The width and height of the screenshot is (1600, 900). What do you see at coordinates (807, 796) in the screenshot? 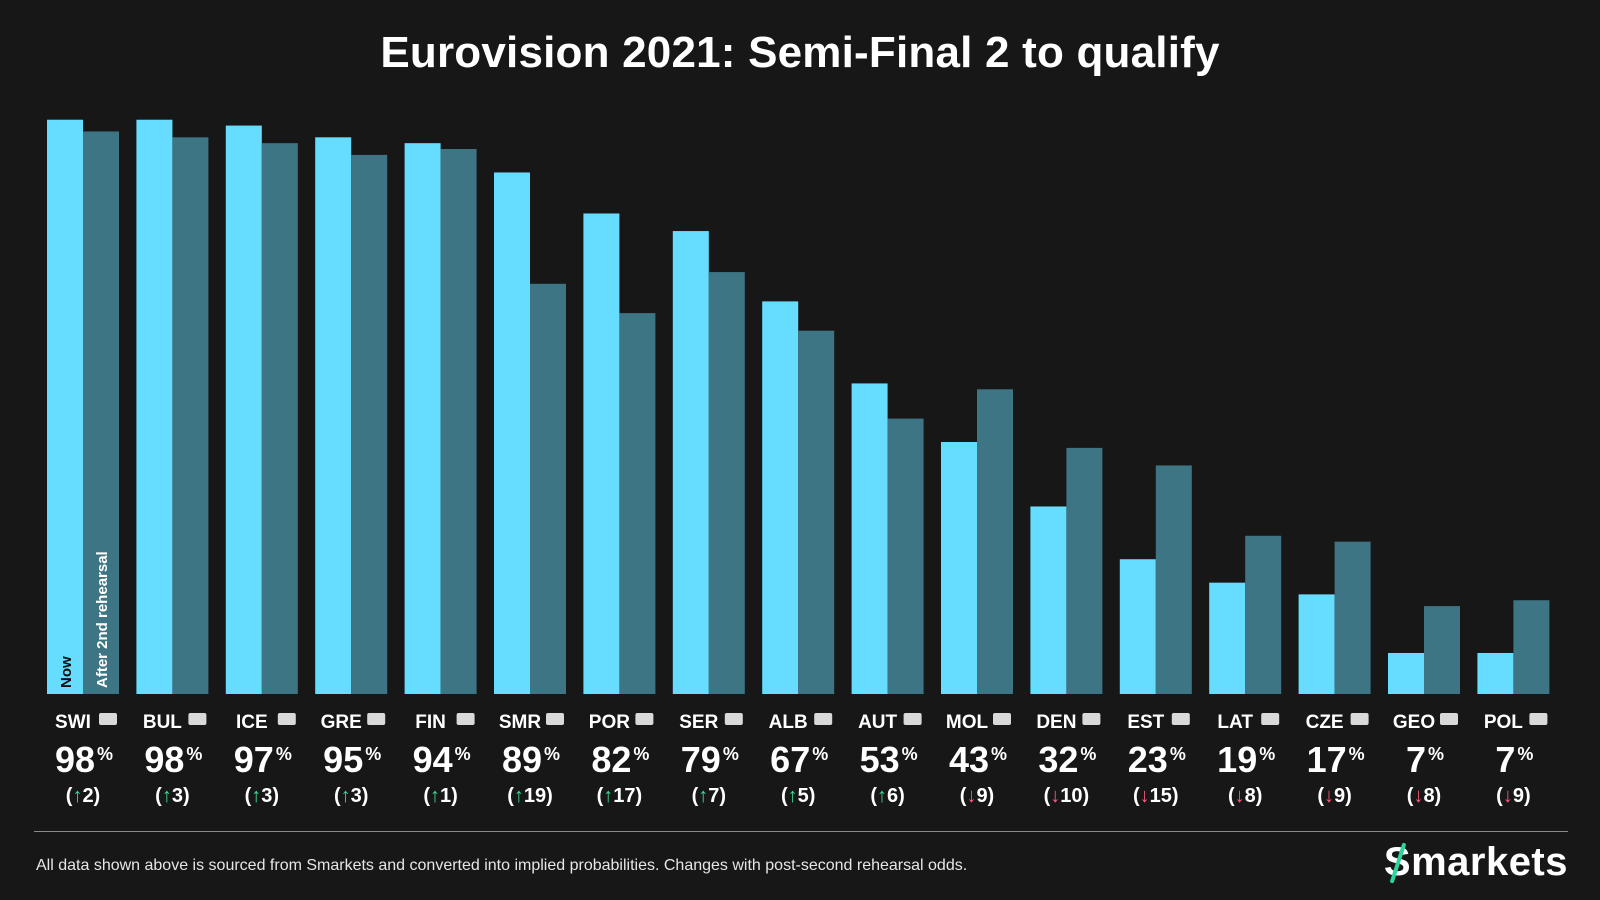
I see `change-value: 5)` at bounding box center [807, 796].